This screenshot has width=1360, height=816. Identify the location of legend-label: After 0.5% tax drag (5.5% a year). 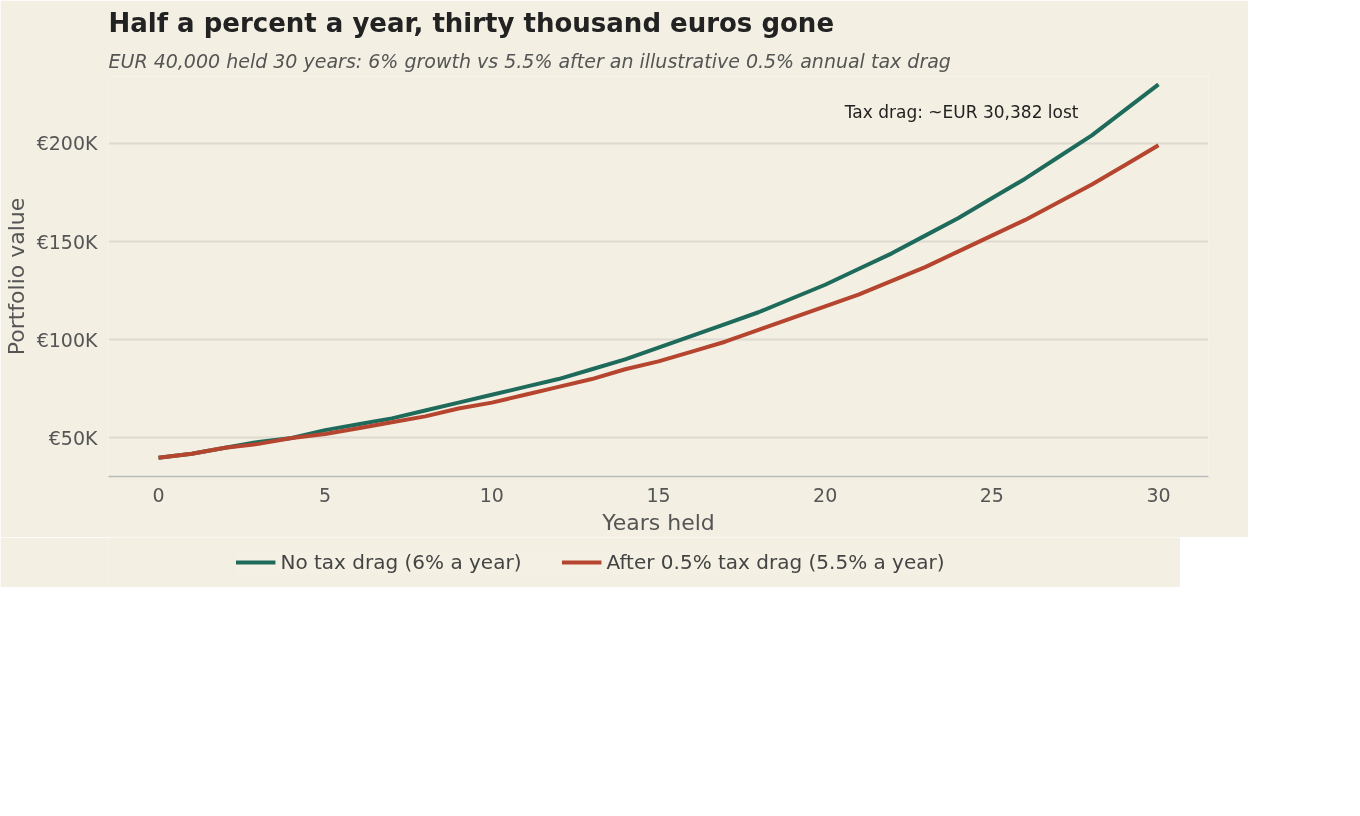
(775, 562).